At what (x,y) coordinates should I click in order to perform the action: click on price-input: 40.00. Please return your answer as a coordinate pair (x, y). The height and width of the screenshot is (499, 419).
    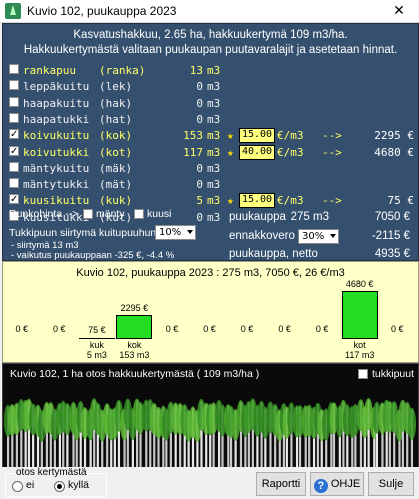
    Looking at the image, I should click on (257, 152).